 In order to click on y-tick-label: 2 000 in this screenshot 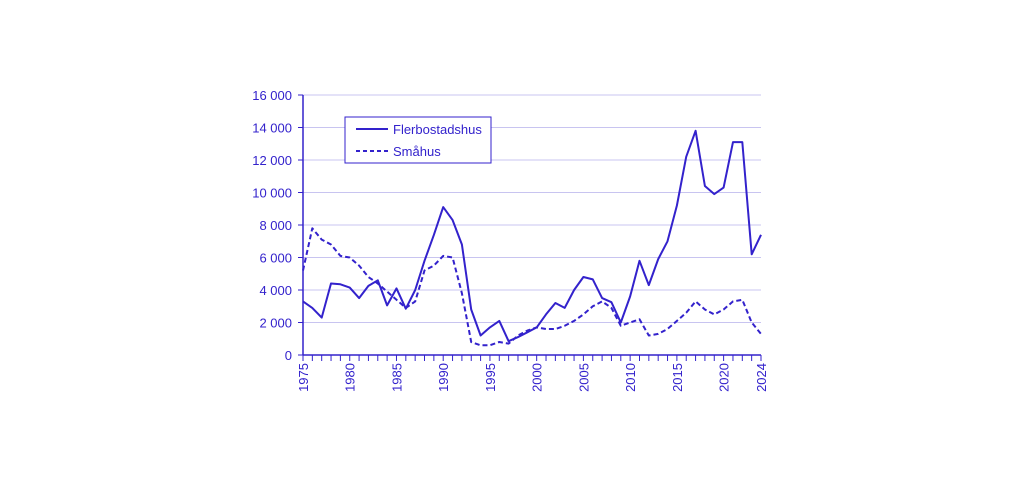, I will do `click(275, 323)`.